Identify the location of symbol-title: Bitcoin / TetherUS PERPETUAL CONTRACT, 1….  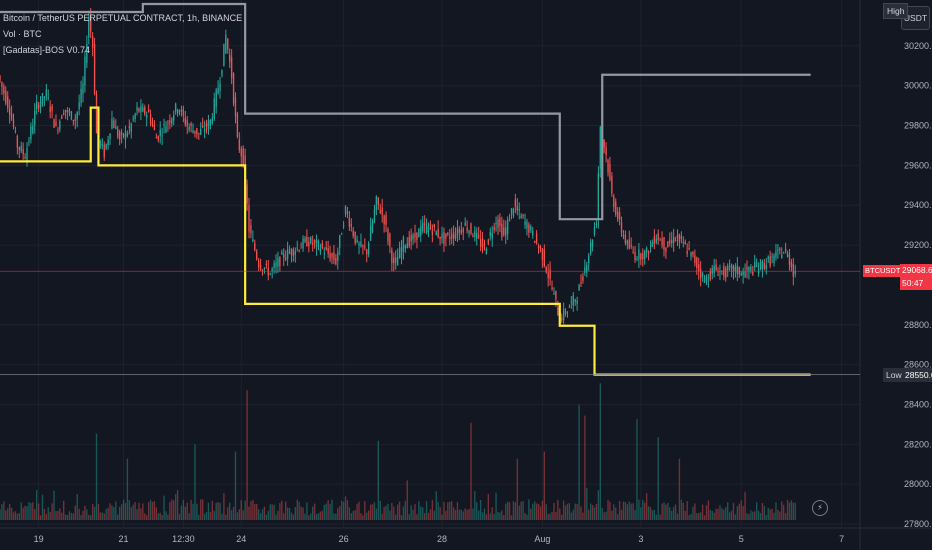
(123, 18).